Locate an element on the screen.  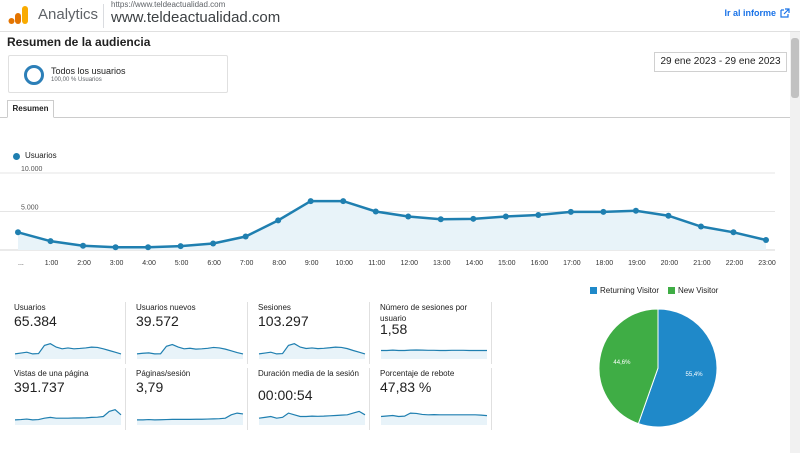
x-tick-label: 7:00 is located at coordinates (247, 263).